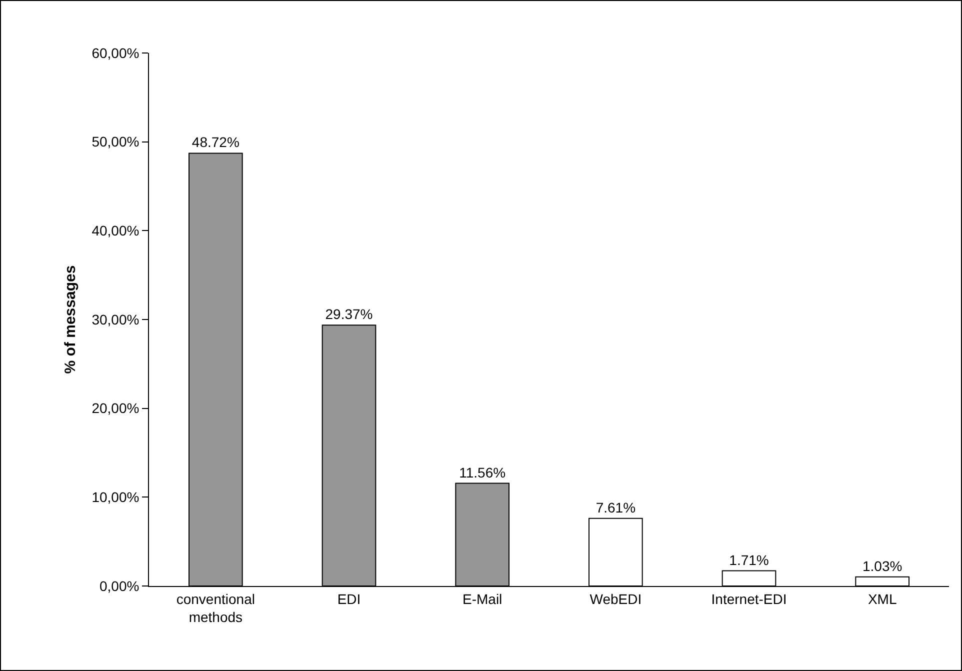 The width and height of the screenshot is (962, 671). I want to click on x-tick-label: E-Mail, so click(482, 598).